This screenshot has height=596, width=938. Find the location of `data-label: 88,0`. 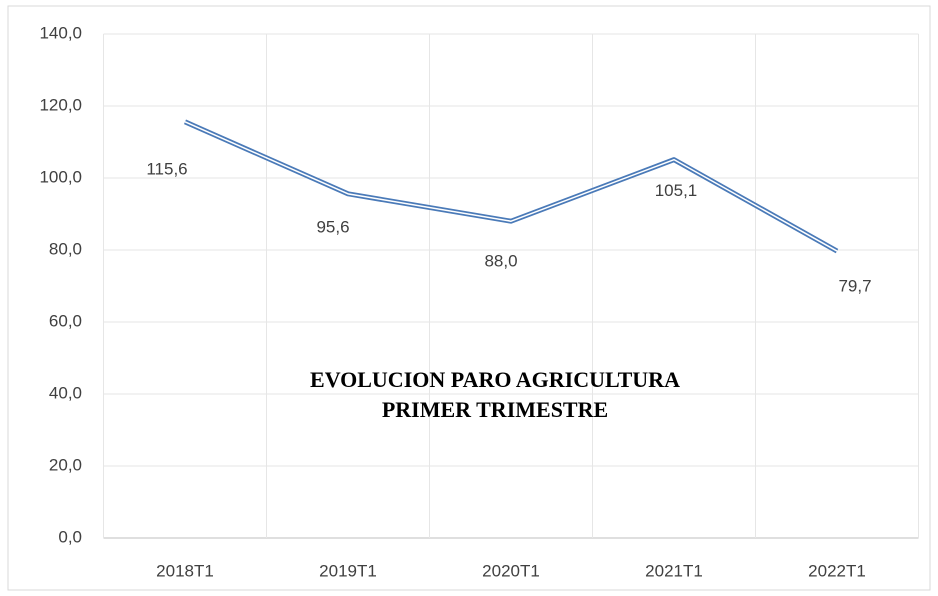

data-label: 88,0 is located at coordinates (500, 261).